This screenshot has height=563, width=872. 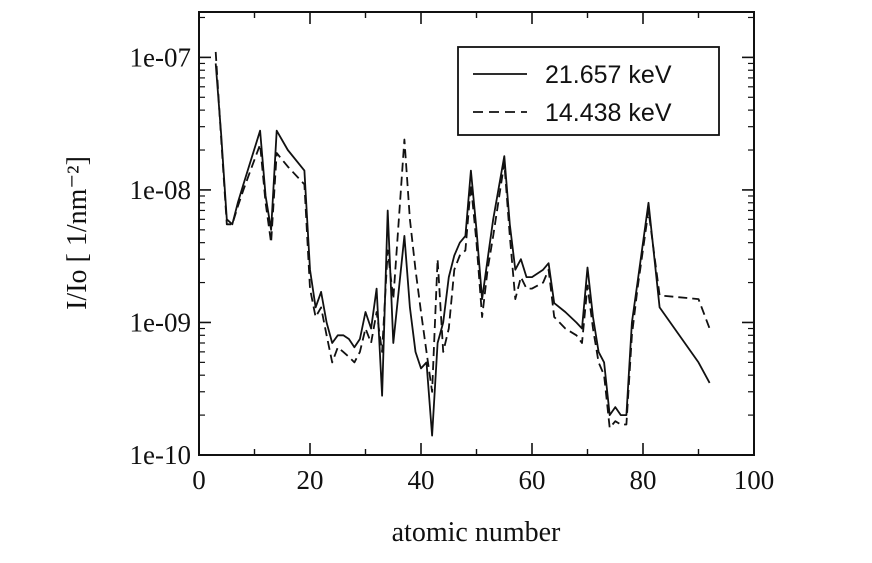 What do you see at coordinates (421, 480) in the screenshot?
I see `x-tick-label: 40` at bounding box center [421, 480].